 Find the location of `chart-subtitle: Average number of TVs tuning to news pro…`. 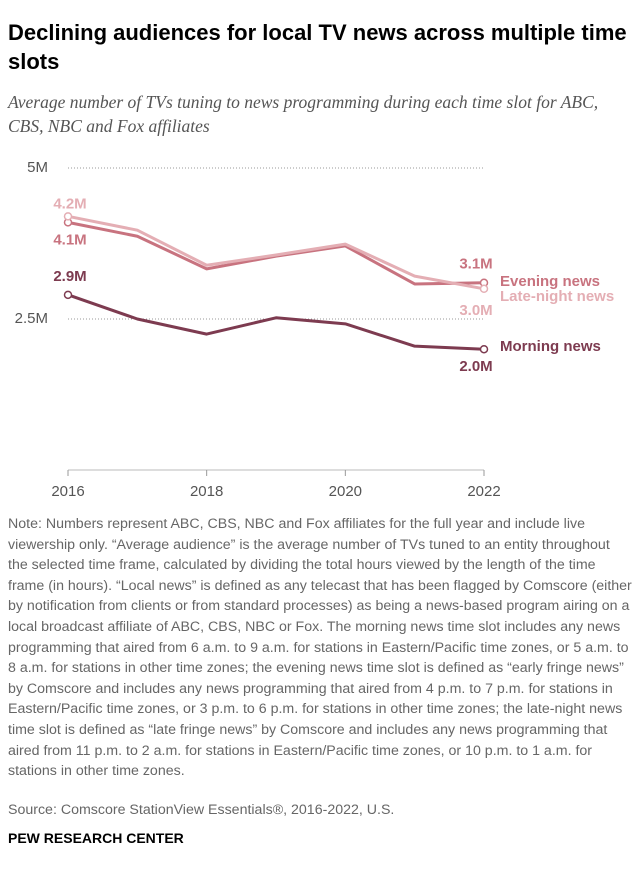

chart-subtitle: Average number of TVs tuning to news pro… is located at coordinates (303, 114).